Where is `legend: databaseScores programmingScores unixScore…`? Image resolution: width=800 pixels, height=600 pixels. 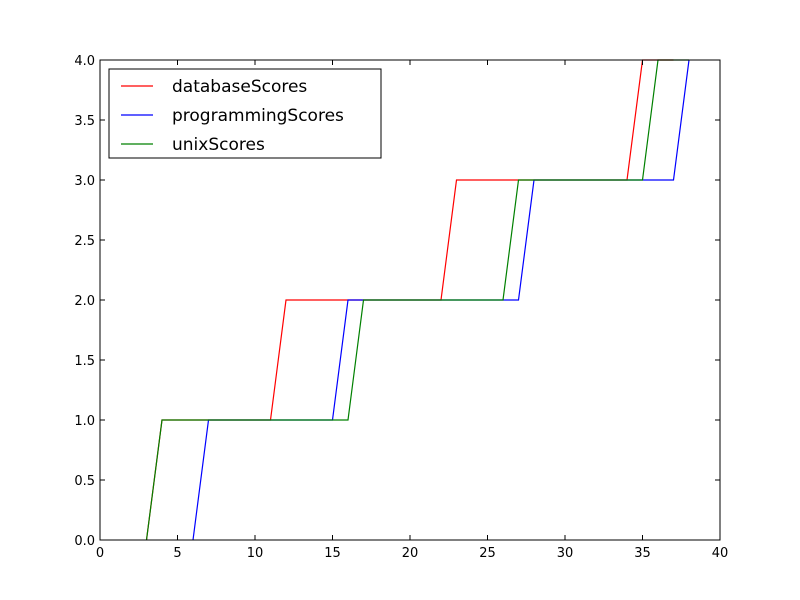
legend: databaseScores programmingScores unixScore… is located at coordinates (245, 113).